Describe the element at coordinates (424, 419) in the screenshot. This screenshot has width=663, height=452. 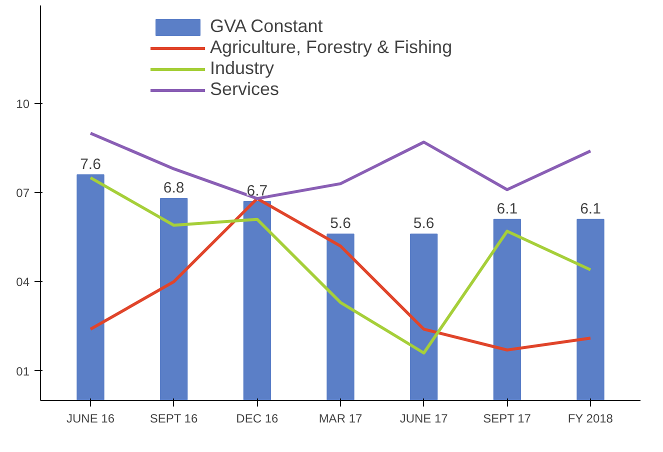
I see `x-tick-label: JUNE 17` at that location.